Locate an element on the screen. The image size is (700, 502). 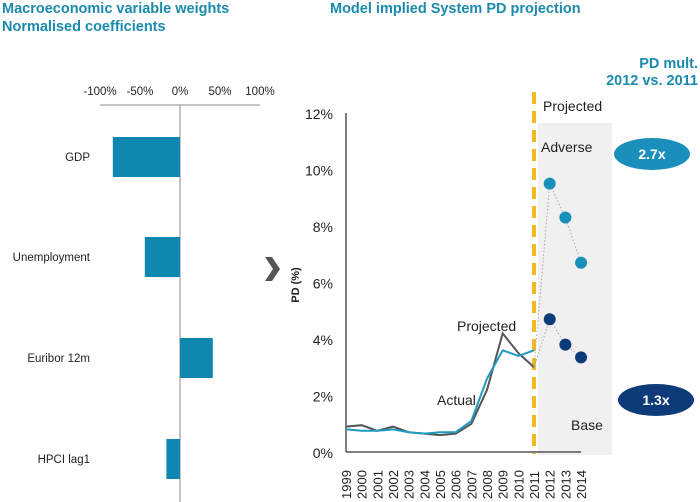
pd-x-tick-label: 2012 is located at coordinates (550, 484).